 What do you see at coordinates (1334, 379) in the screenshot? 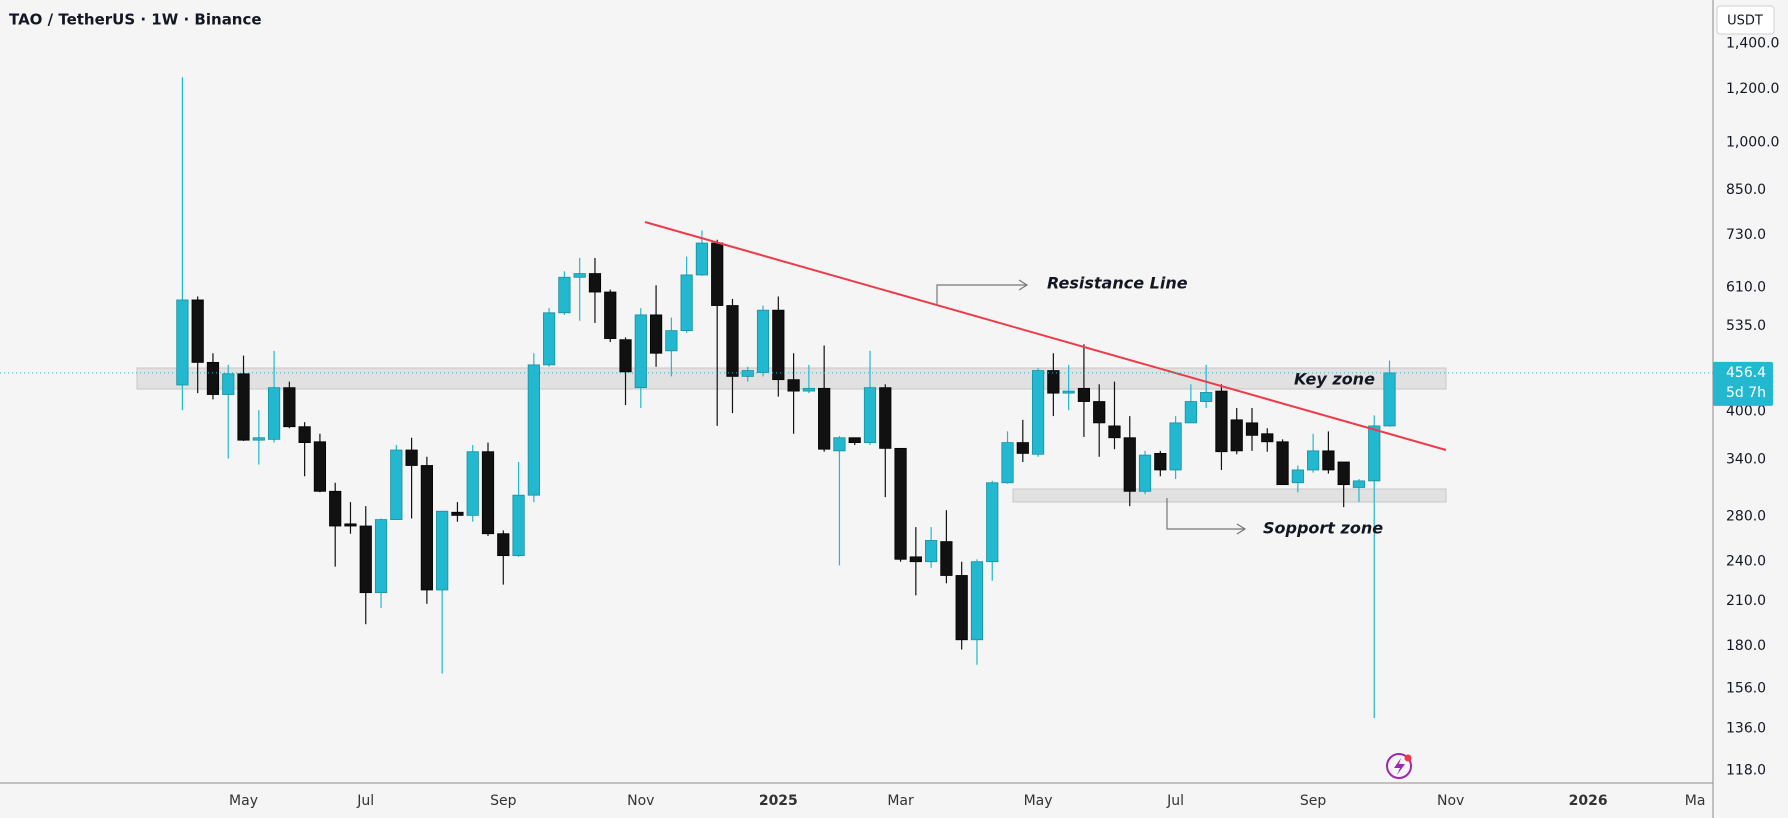
I see `annotation: Key zone` at bounding box center [1334, 379].